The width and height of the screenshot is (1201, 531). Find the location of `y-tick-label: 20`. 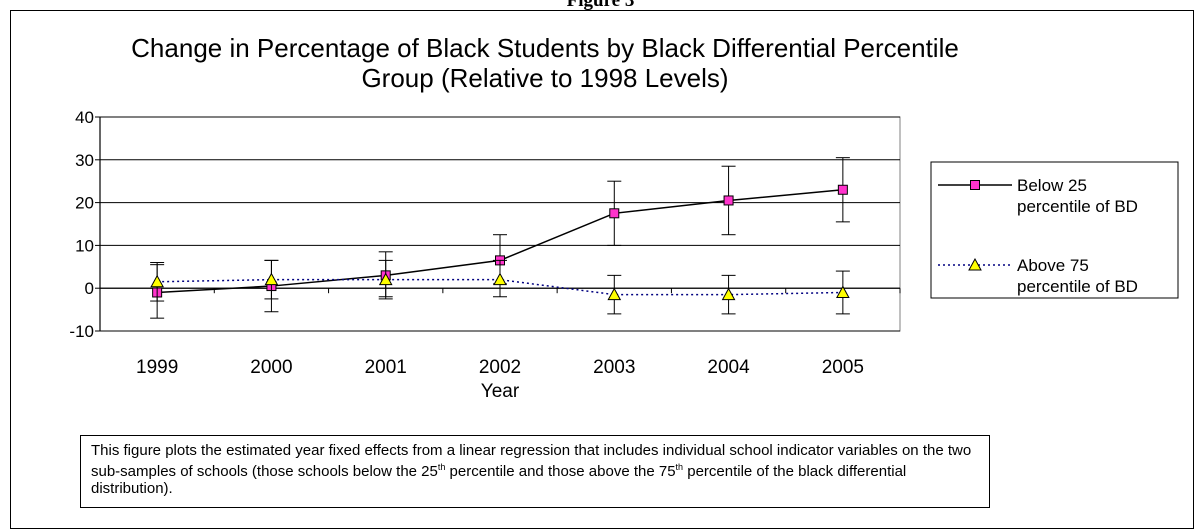

y-tick-label: 20 is located at coordinates (84, 203).